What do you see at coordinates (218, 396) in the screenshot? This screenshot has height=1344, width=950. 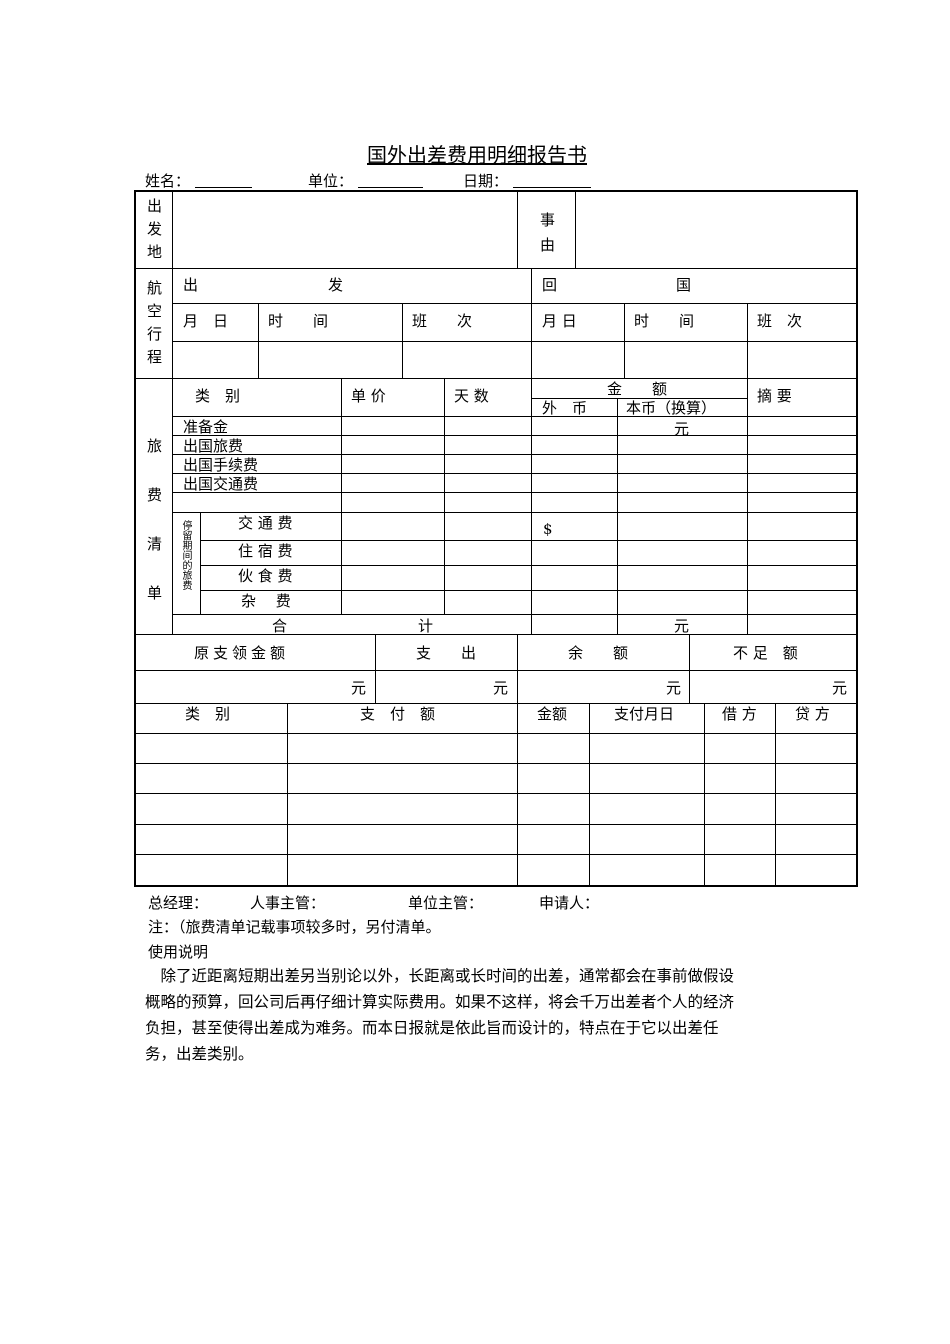 I see `head-category: 类 别` at bounding box center [218, 396].